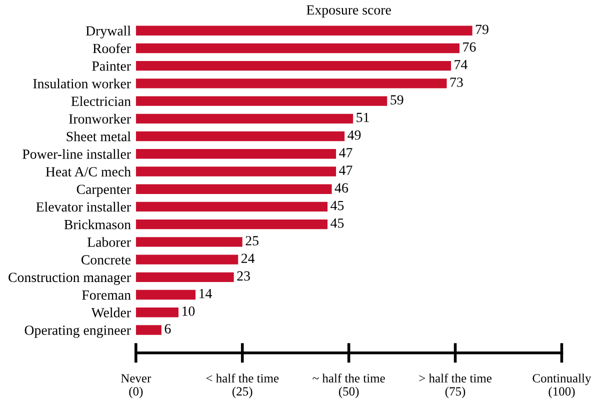  Describe the element at coordinates (456, 82) in the screenshot. I see `data-label: 73` at that location.